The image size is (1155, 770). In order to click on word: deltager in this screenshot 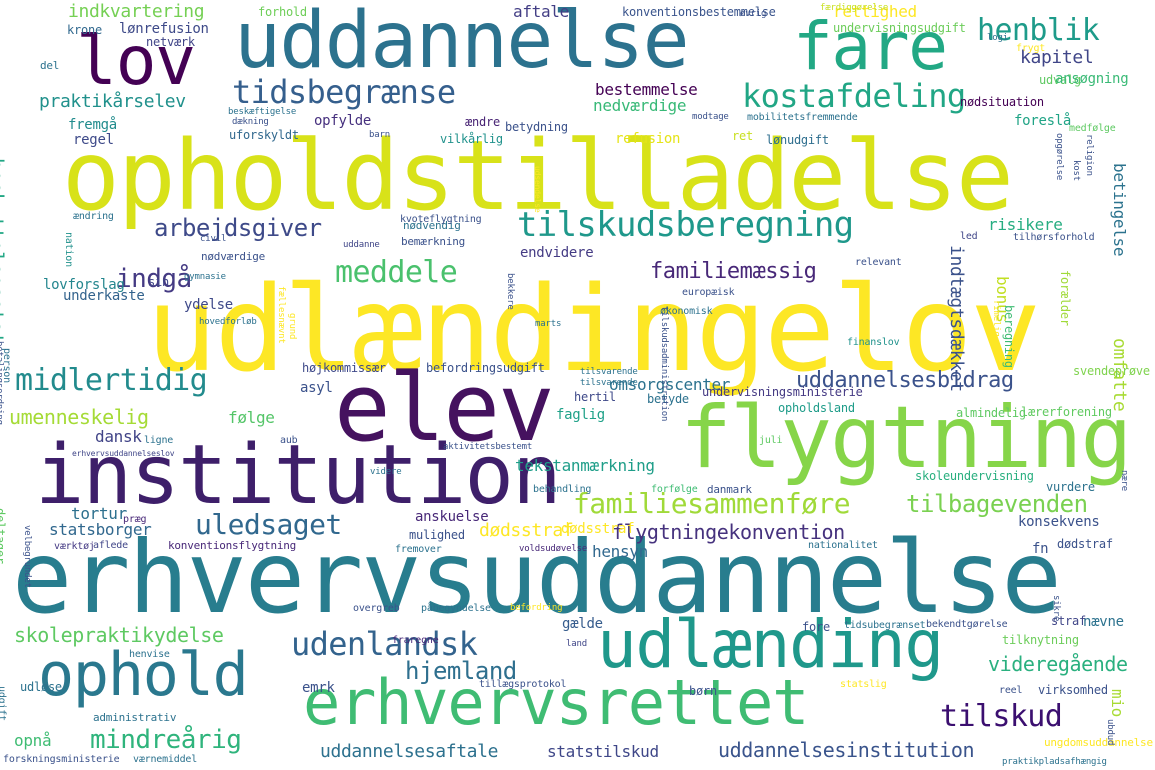, I will do `click(3, 536)`.